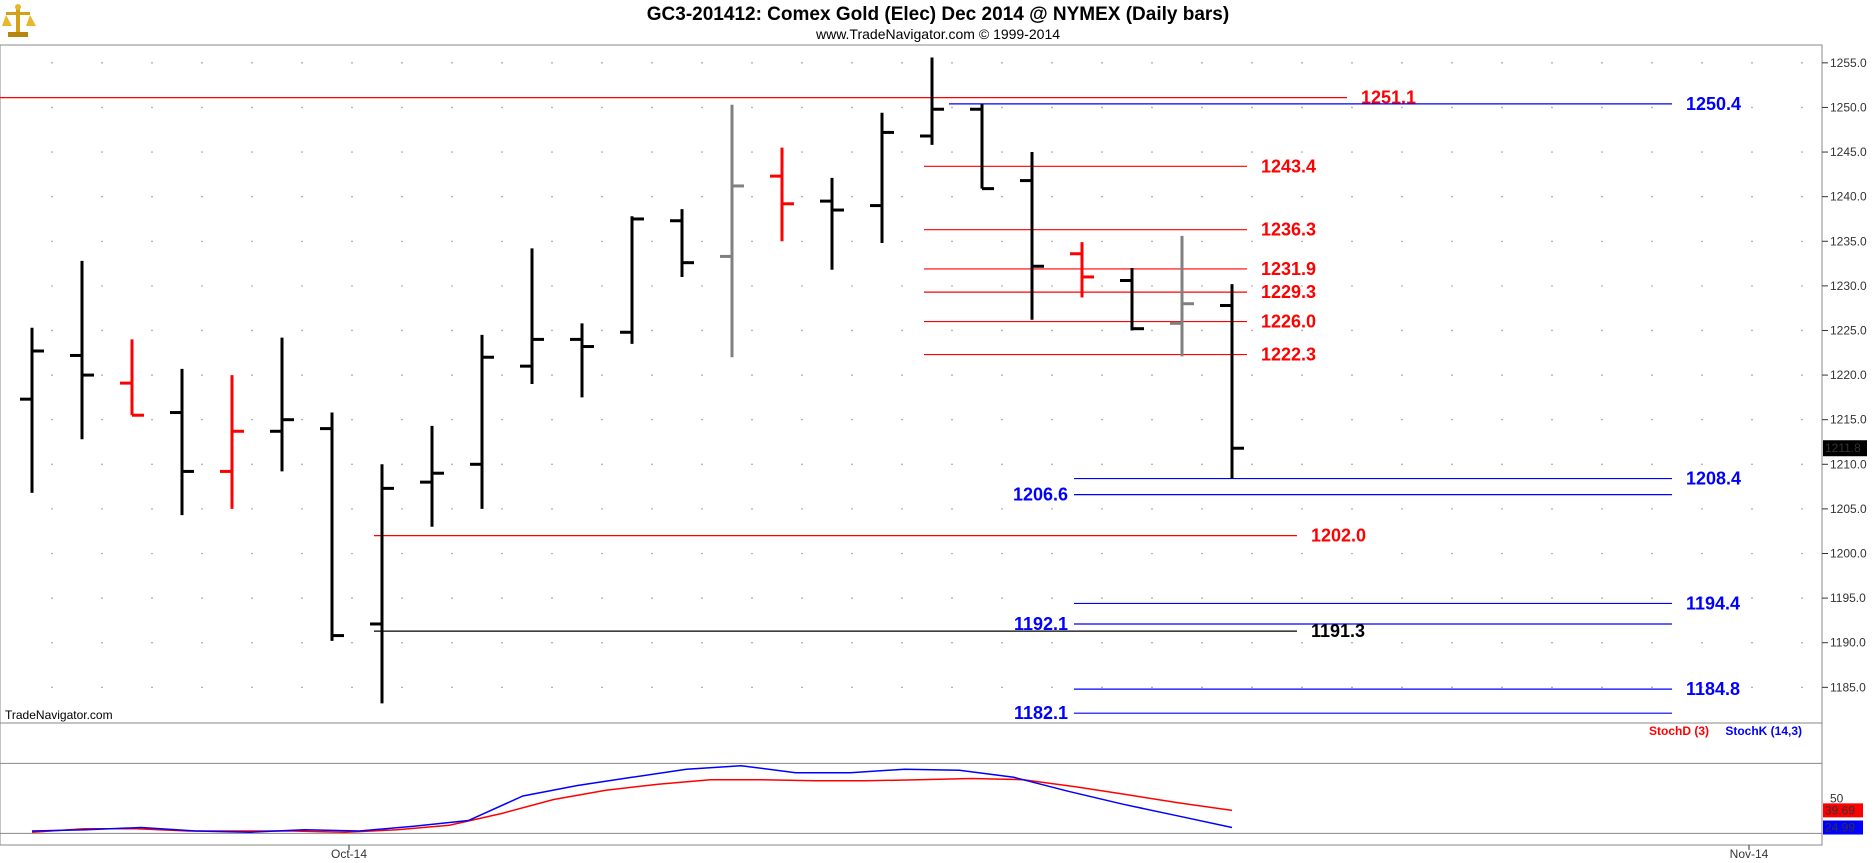  What do you see at coordinates (937, 34) in the screenshot?
I see `chart-subtitle: www.TradeNavigator.com © 1999-2014` at bounding box center [937, 34].